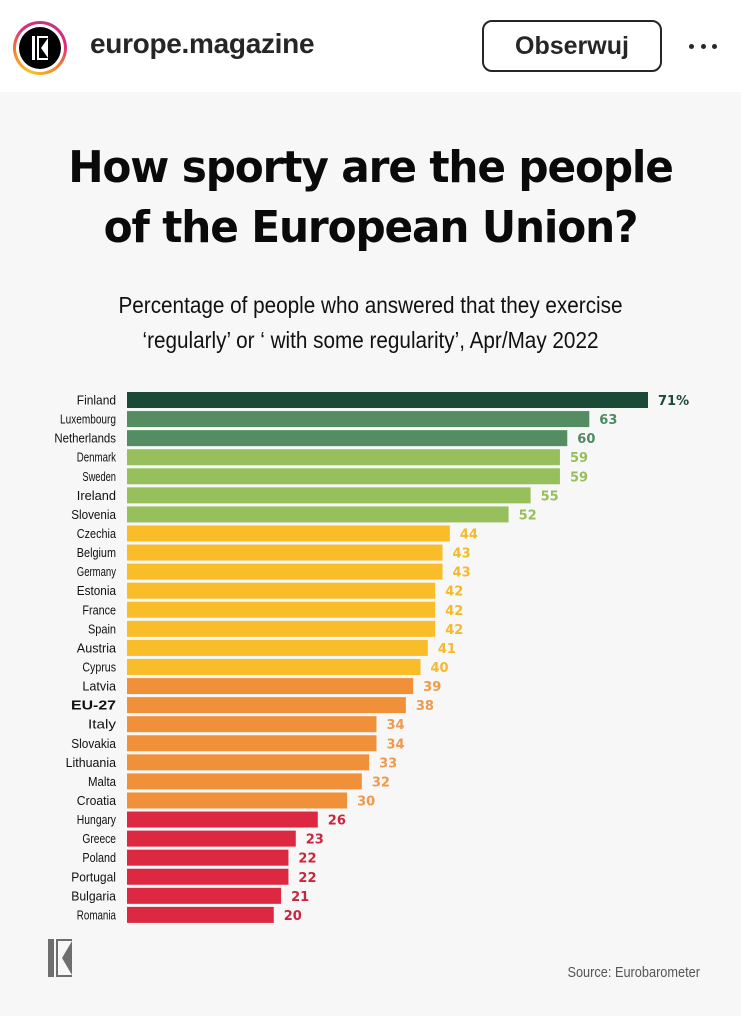  What do you see at coordinates (99, 667) in the screenshot?
I see `category-label: Cyprus` at bounding box center [99, 667].